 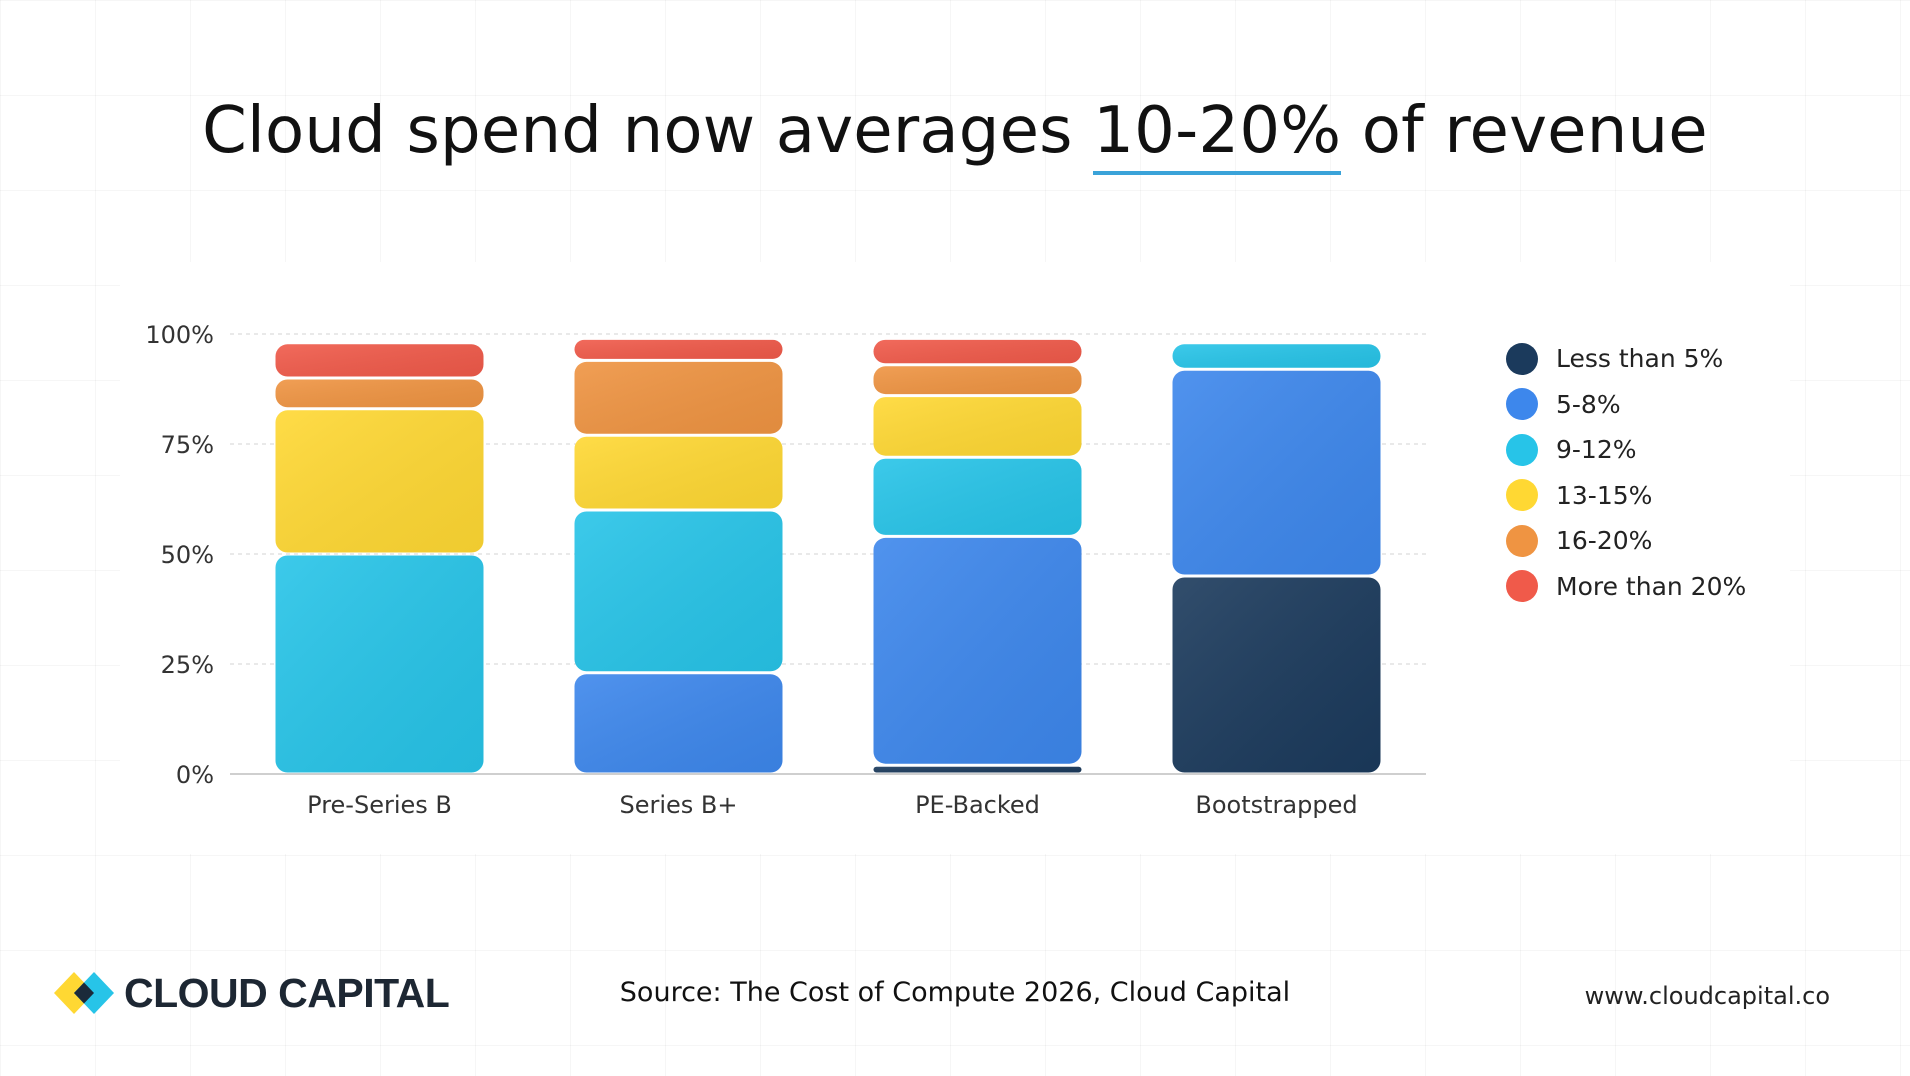 What do you see at coordinates (1651, 586) in the screenshot?
I see `legend-label: More than 20%` at bounding box center [1651, 586].